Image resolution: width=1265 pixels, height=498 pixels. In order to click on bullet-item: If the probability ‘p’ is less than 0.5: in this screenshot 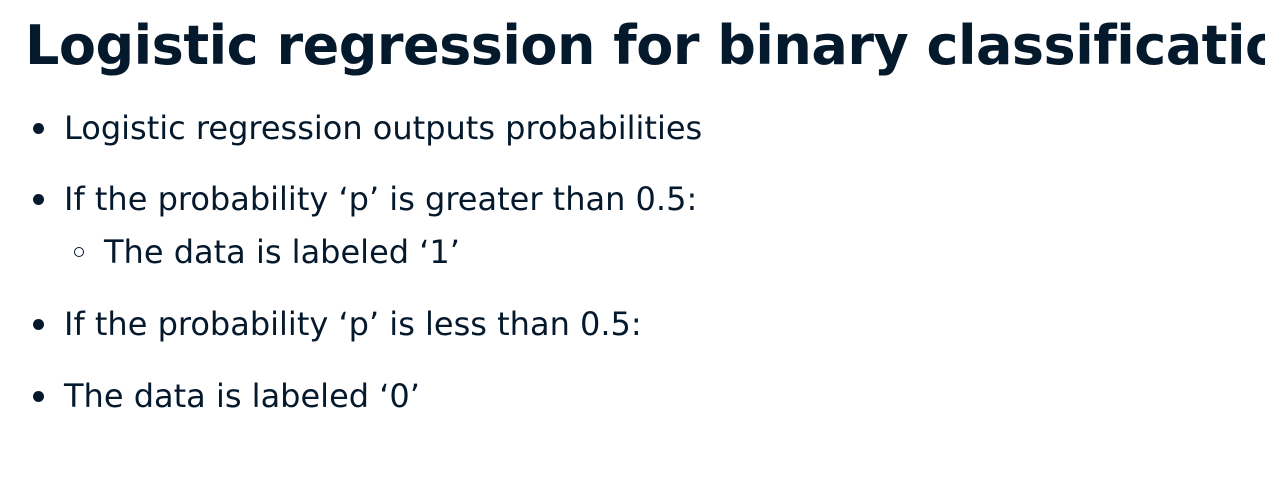, I will do `click(337, 324)`.